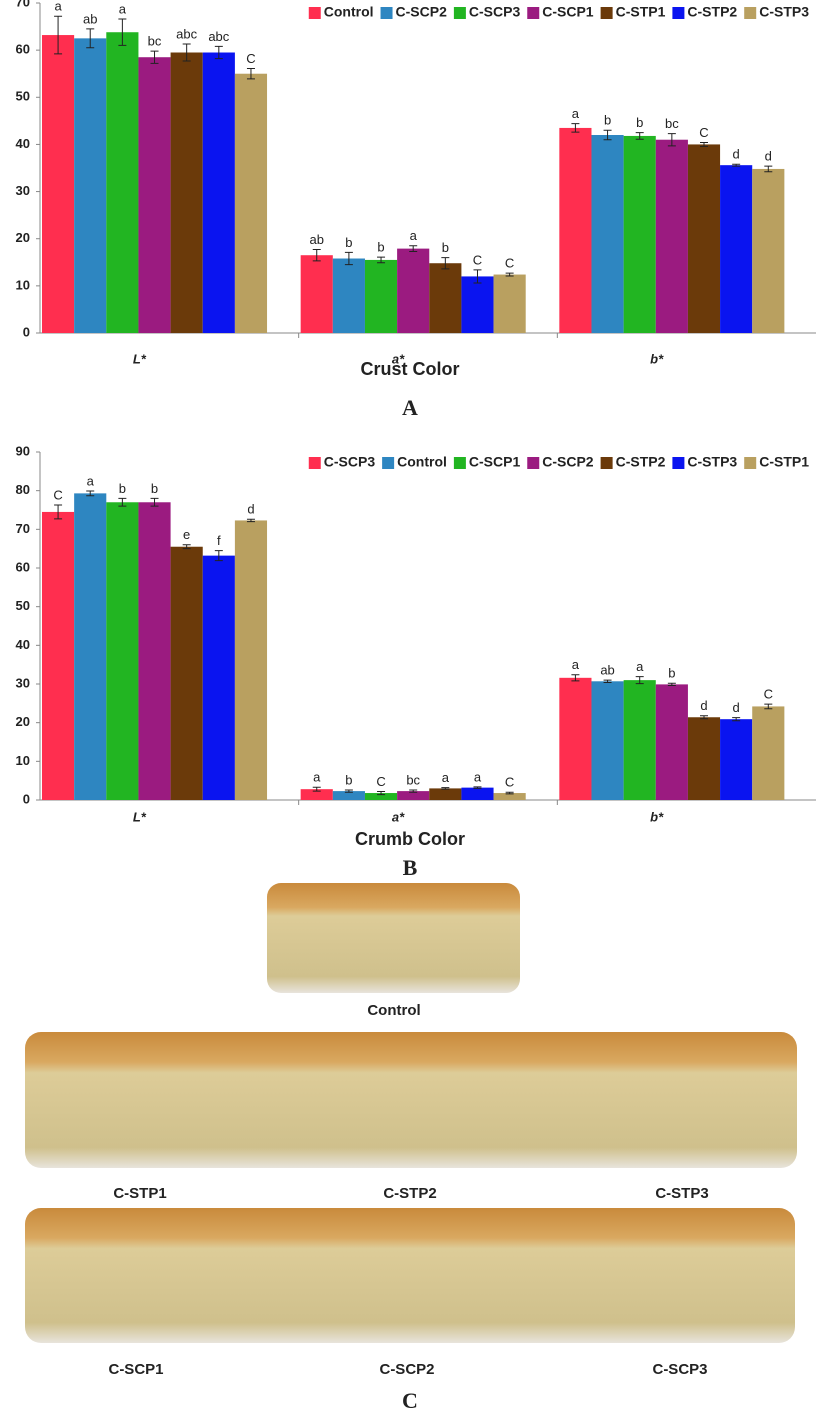 This screenshot has height=1422, width=819. What do you see at coordinates (350, 462) in the screenshot?
I see `legend-label: C-SCP3` at bounding box center [350, 462].